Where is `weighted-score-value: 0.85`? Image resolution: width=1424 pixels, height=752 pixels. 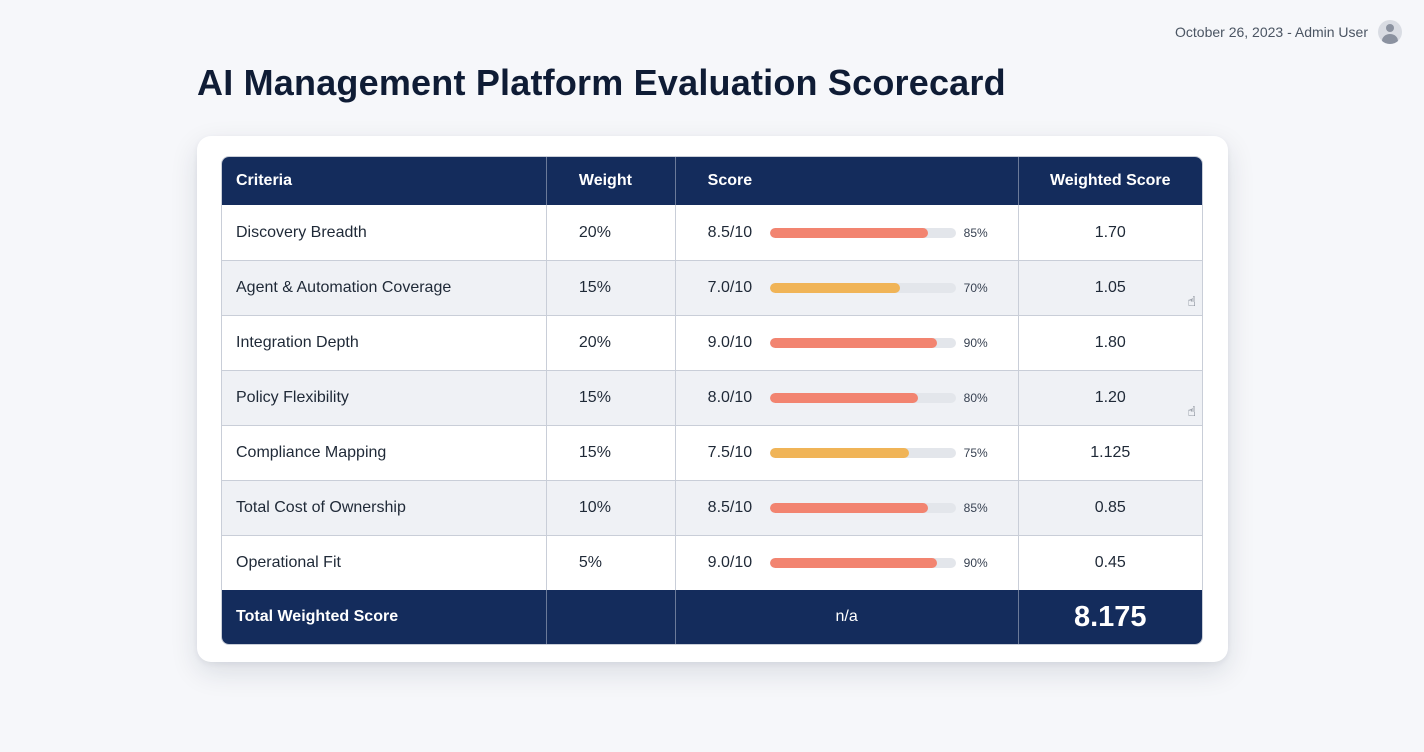 weighted-score-value: 0.85 is located at coordinates (1110, 507).